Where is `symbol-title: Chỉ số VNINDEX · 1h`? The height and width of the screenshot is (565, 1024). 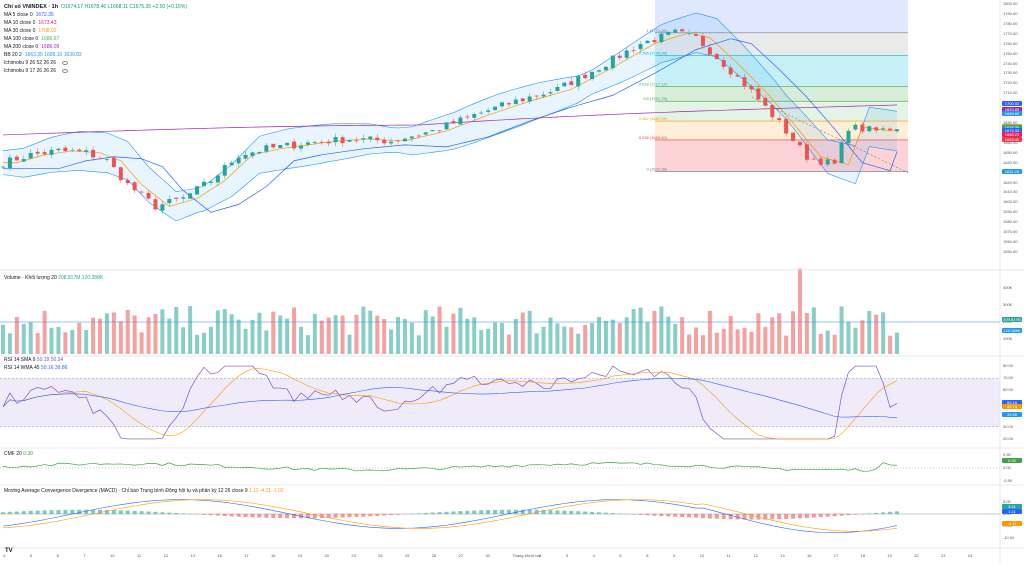
symbol-title: Chỉ số VNINDEX · 1h is located at coordinates (31, 7).